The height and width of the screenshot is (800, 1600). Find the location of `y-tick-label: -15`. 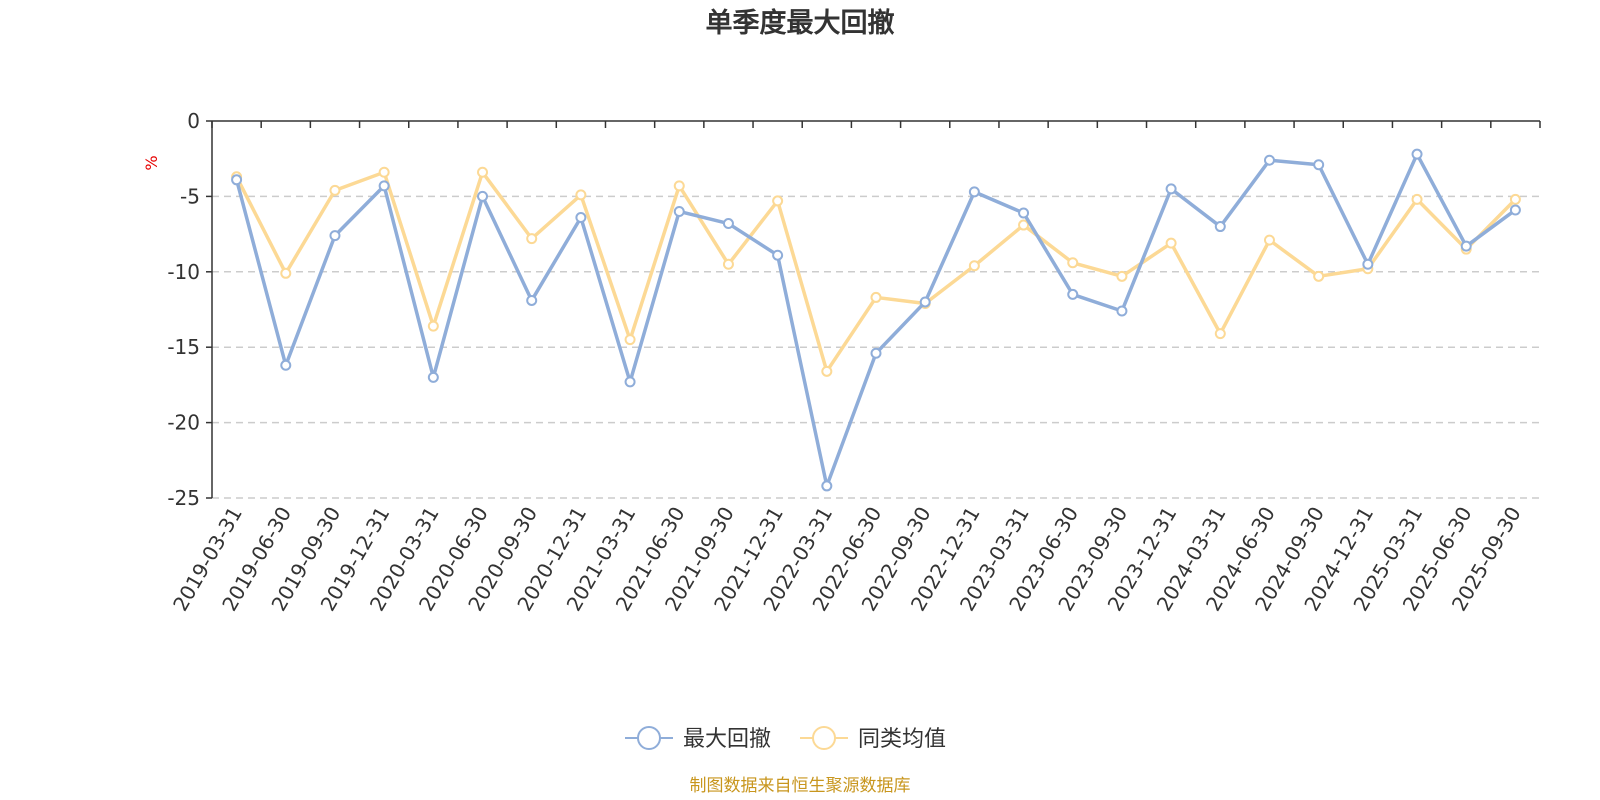

y-tick-label: -15 is located at coordinates (183, 347).